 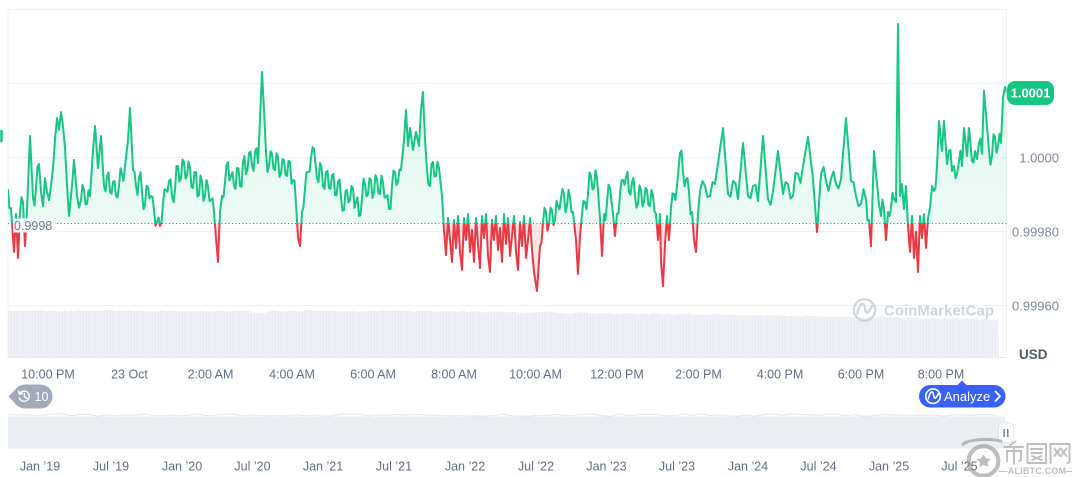 What do you see at coordinates (861, 375) in the screenshot?
I see `svg-text: 6:00 PM` at bounding box center [861, 375].